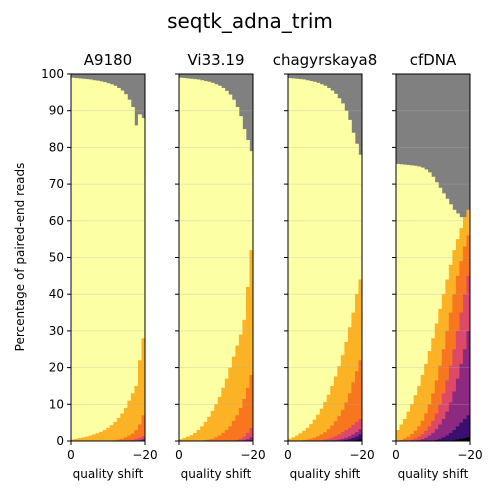  What do you see at coordinates (396, 455) in the screenshot?
I see `x-tick-label: 0` at bounding box center [396, 455].